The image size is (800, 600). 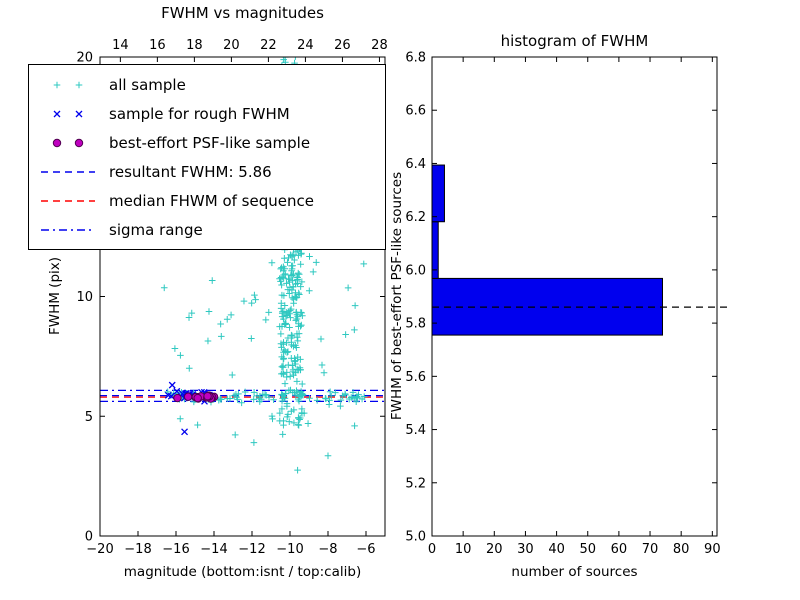 I want to click on legend-item: median FHWM of sequence, so click(x=207, y=200).